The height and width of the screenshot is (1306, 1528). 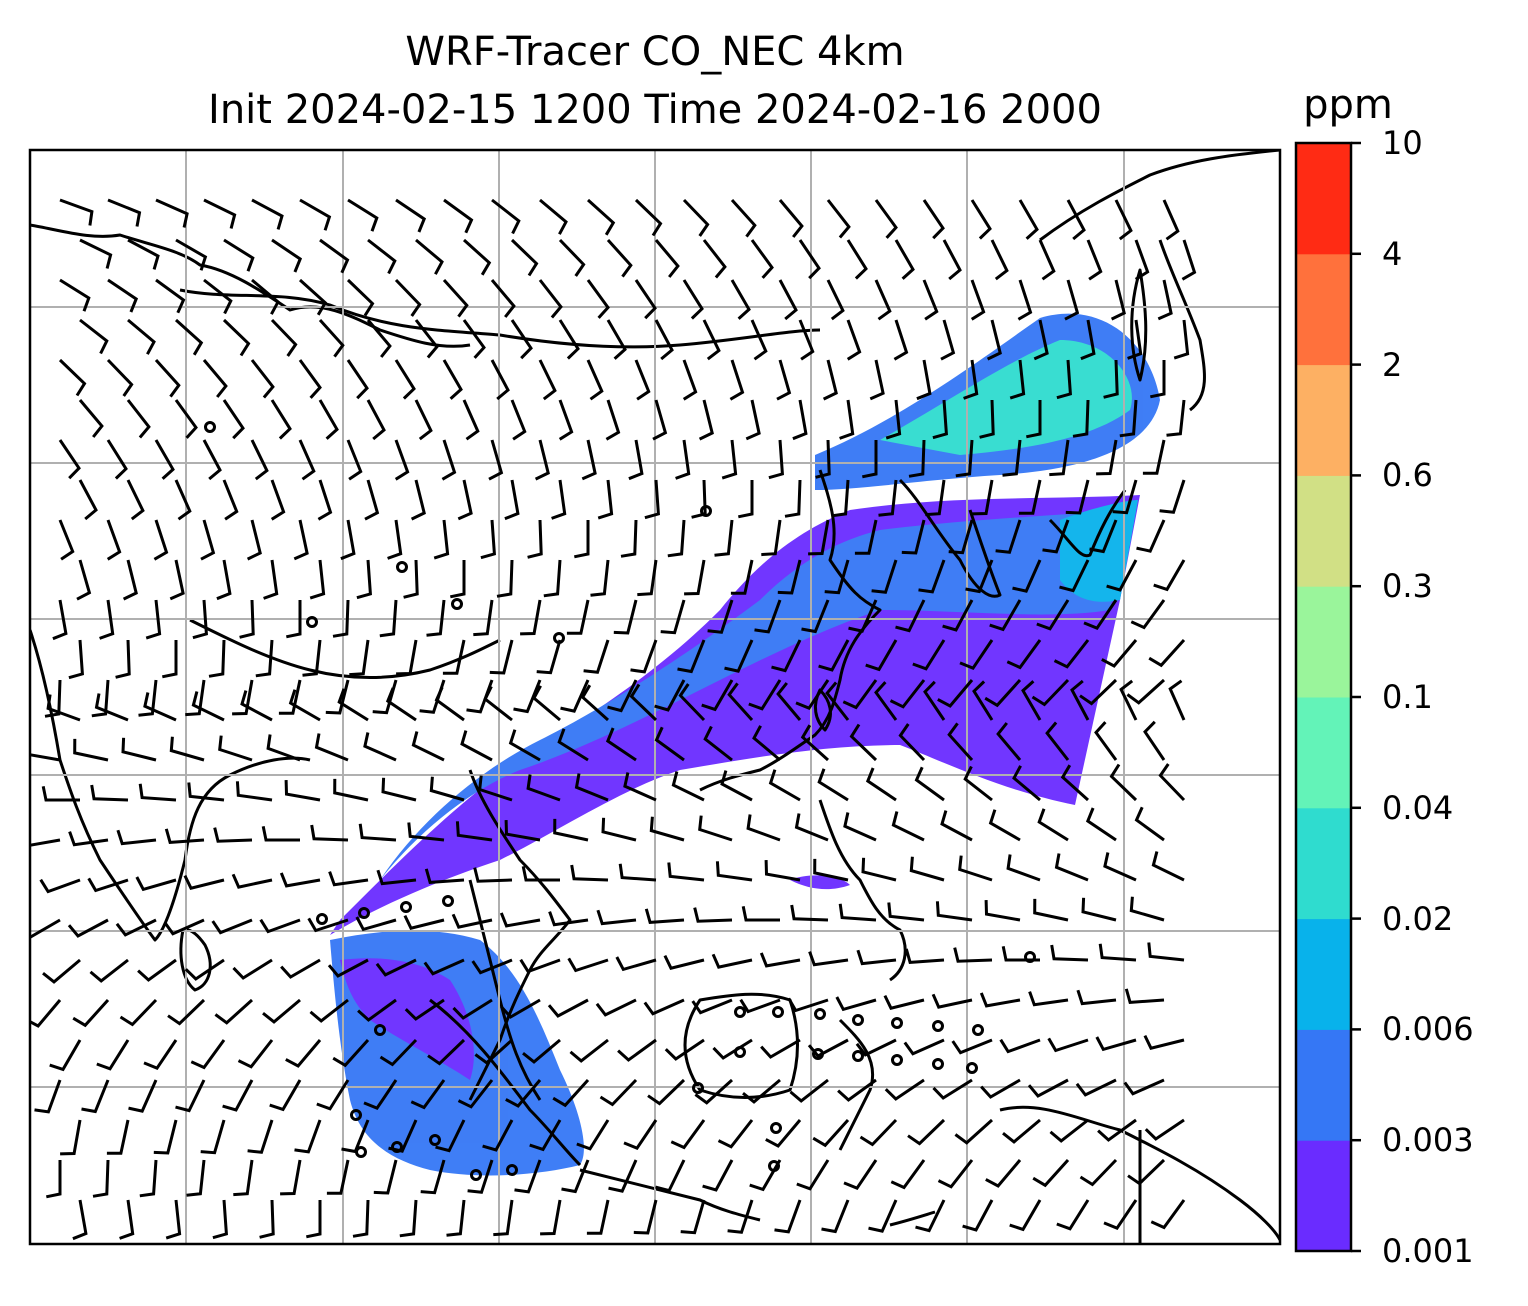 What do you see at coordinates (1392, 364) in the screenshot?
I see `colorbar-tick-label: 2` at bounding box center [1392, 364].